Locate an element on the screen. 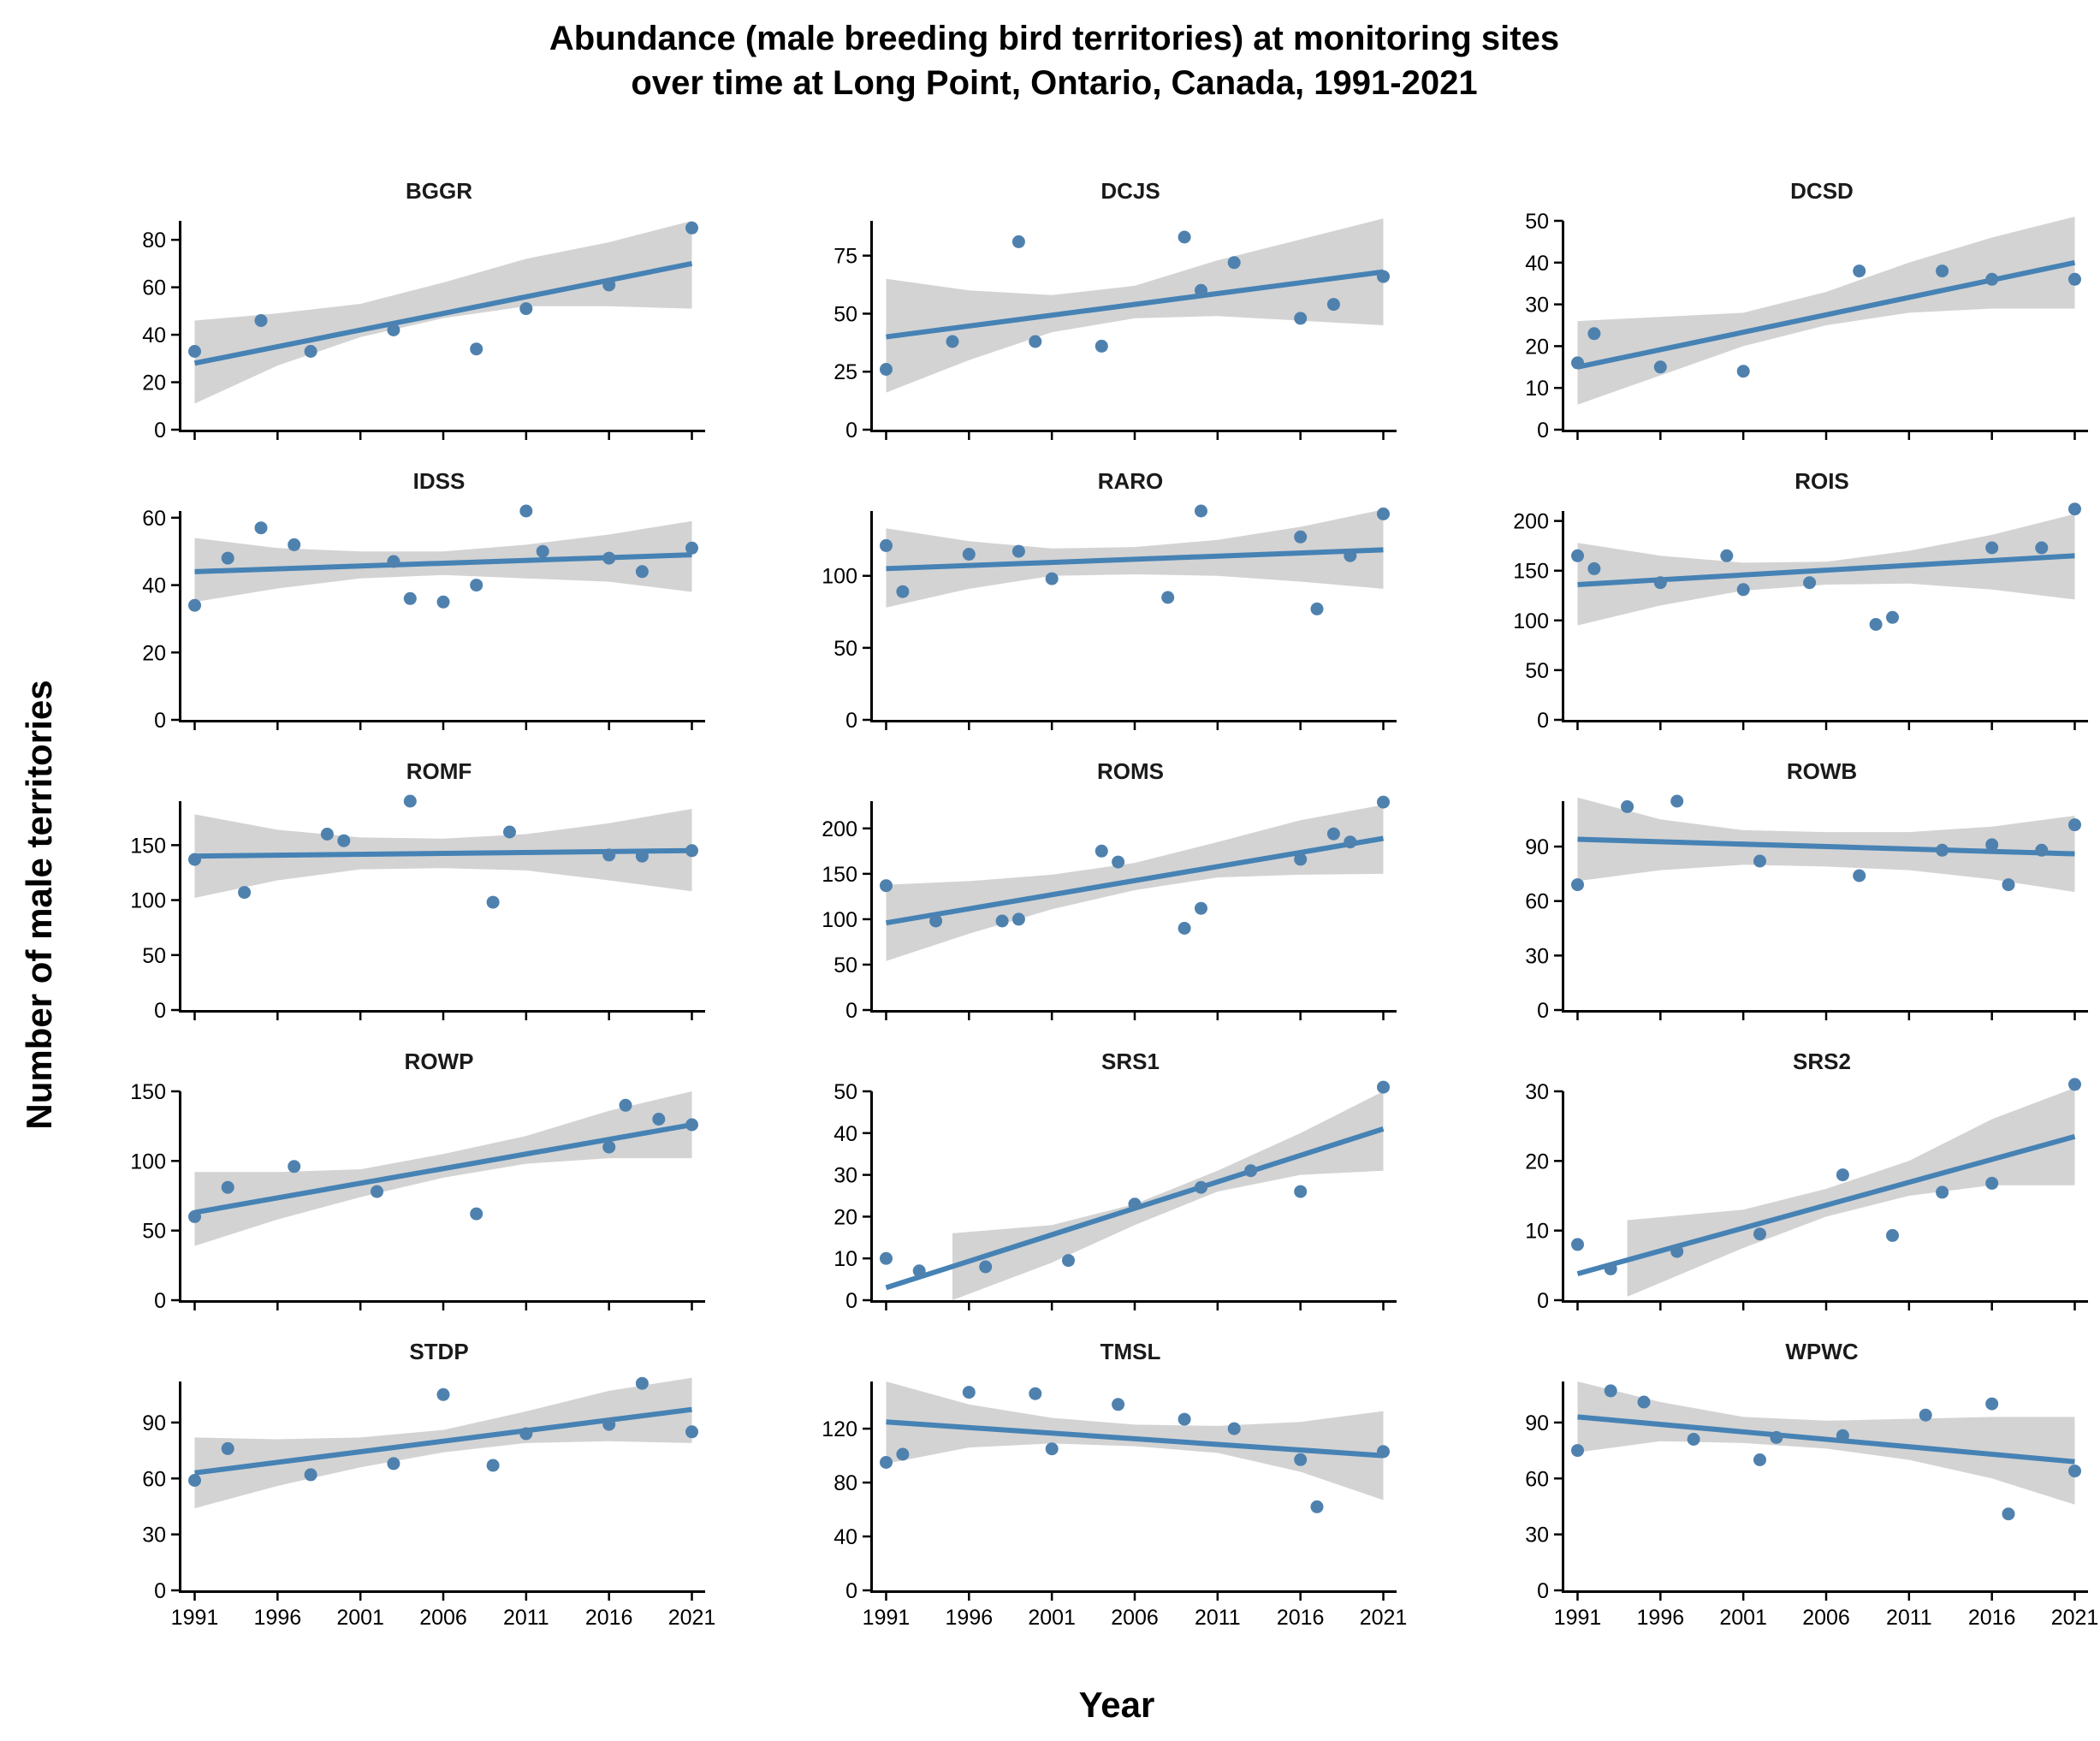  y-tick-label-bggr-0: 0 is located at coordinates (160, 431).